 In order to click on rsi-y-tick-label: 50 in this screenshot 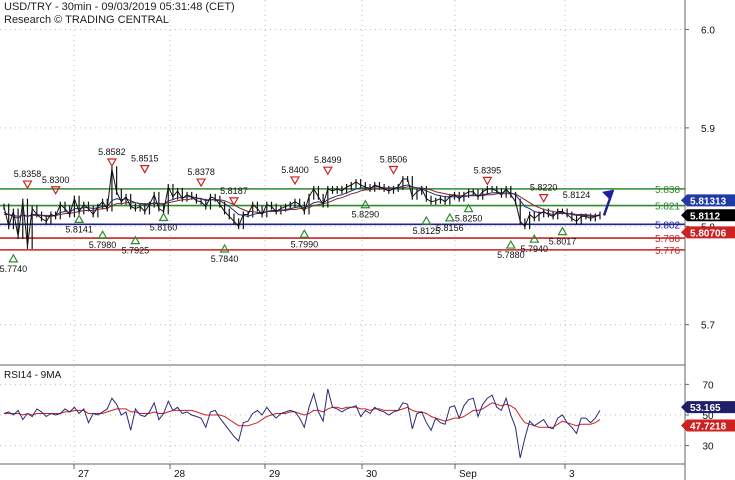, I will do `click(708, 416)`.